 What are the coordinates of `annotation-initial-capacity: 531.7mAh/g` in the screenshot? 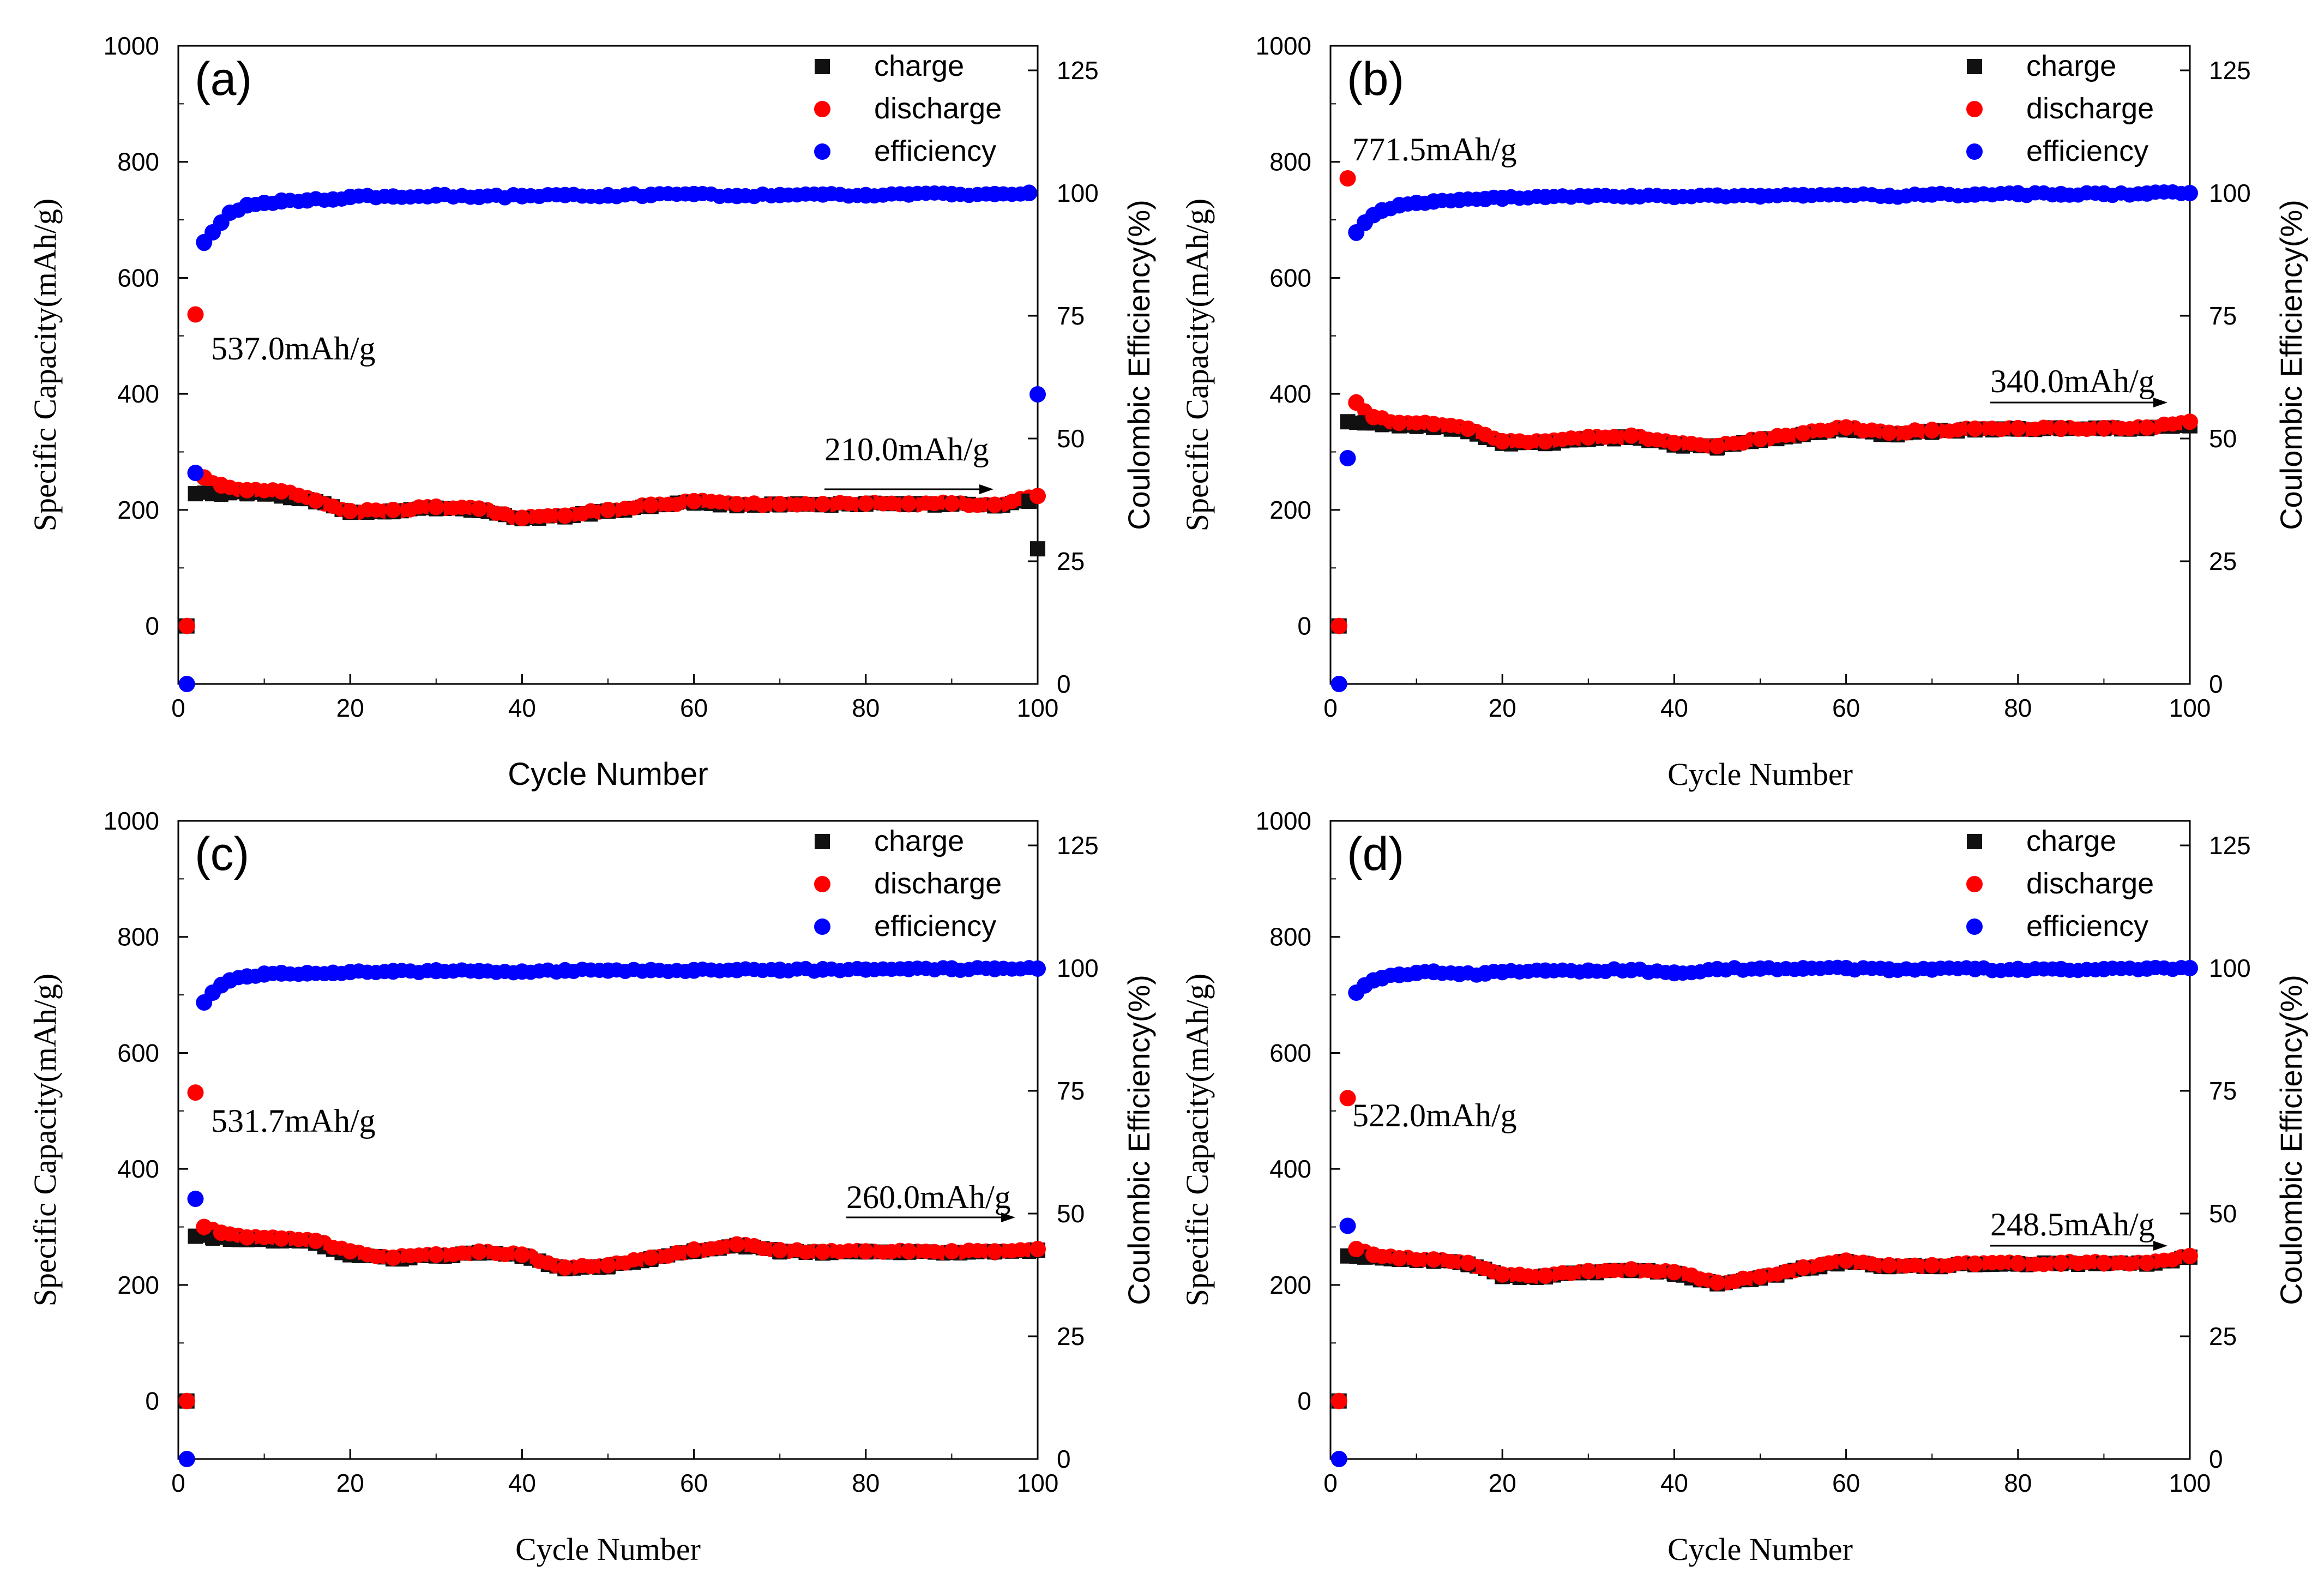 It's located at (293, 1121).